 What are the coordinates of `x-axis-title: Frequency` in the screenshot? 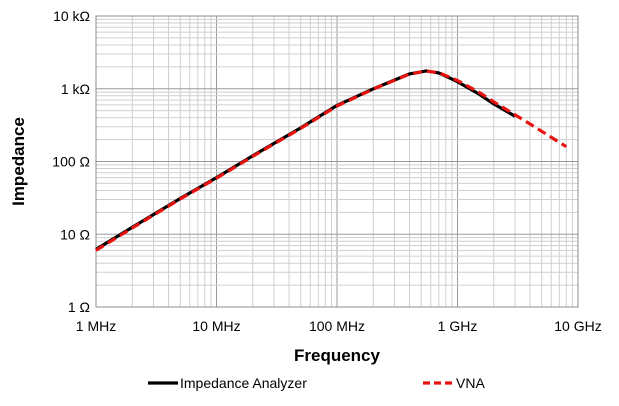 It's located at (337, 355).